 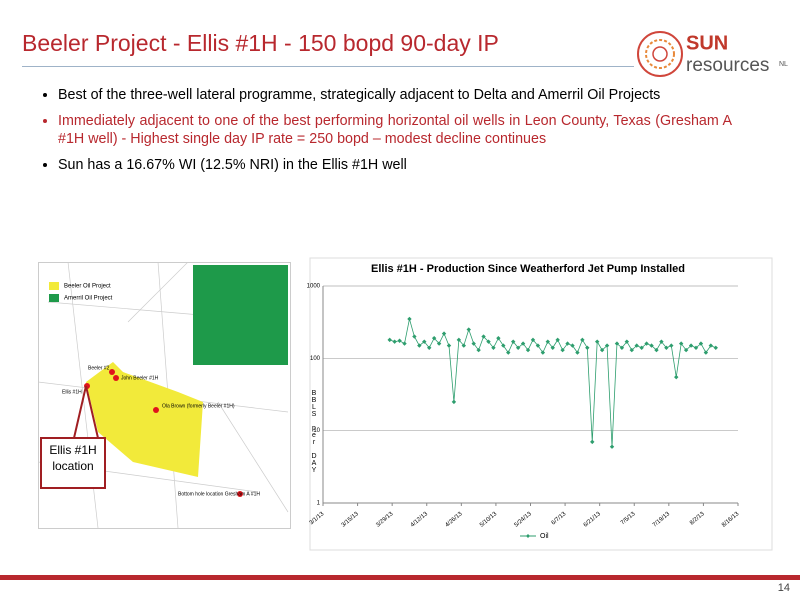 I want to click on map-label: Ellis #1H, so click(x=72, y=392).